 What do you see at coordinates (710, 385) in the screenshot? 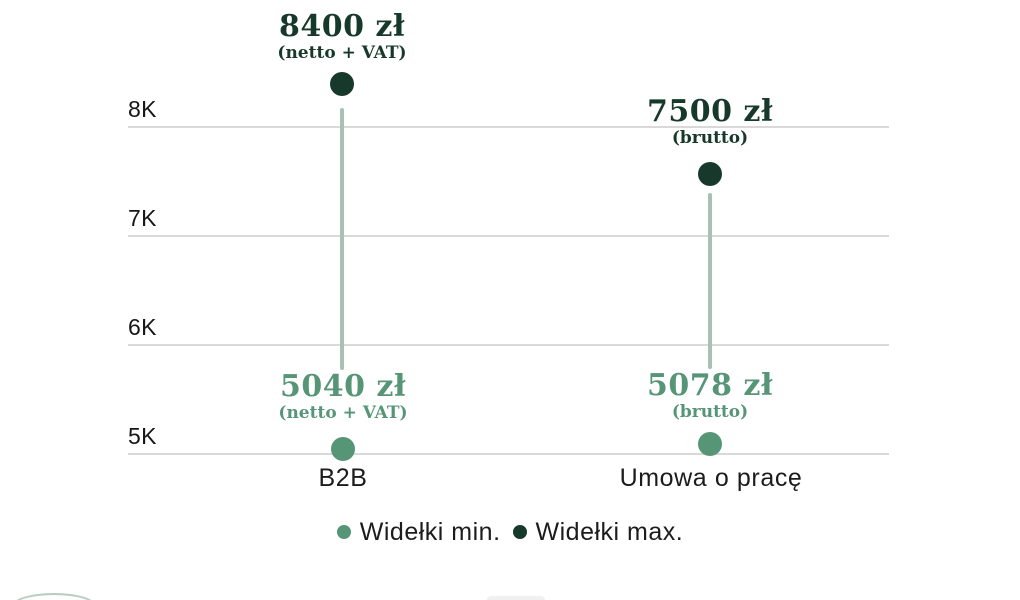
I see `point-value-umowa-min: 5078 zł` at bounding box center [710, 385].